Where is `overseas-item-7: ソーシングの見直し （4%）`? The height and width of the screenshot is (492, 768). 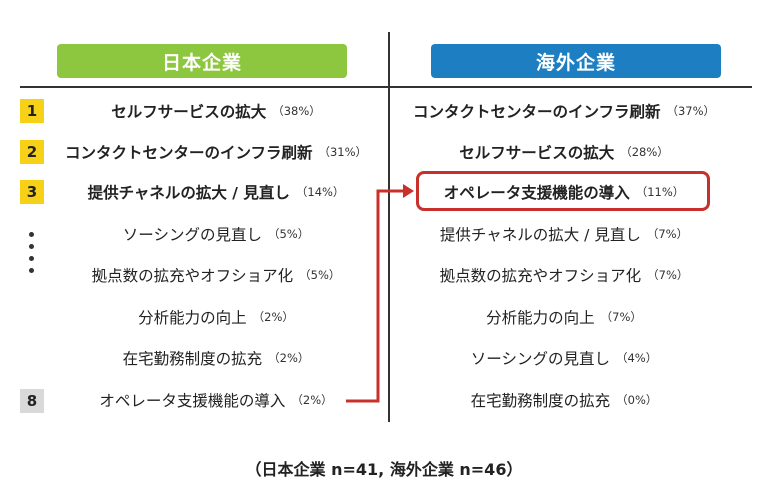 overseas-item-7: ソーシングの見直し （4%） is located at coordinates (564, 358).